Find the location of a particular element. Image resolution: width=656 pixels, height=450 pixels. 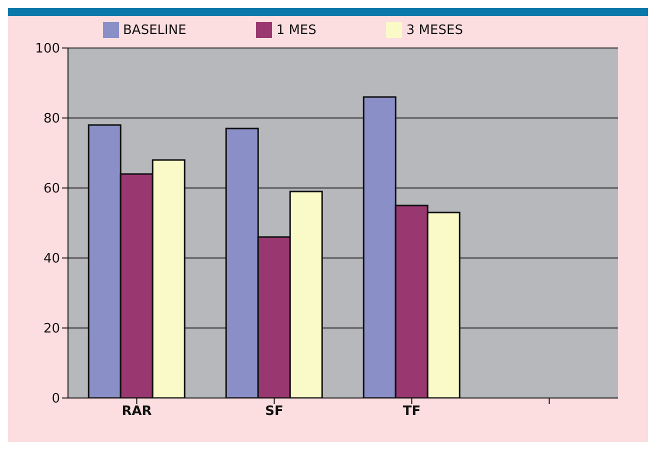

y-tick-label: 100 is located at coordinates (47, 49).